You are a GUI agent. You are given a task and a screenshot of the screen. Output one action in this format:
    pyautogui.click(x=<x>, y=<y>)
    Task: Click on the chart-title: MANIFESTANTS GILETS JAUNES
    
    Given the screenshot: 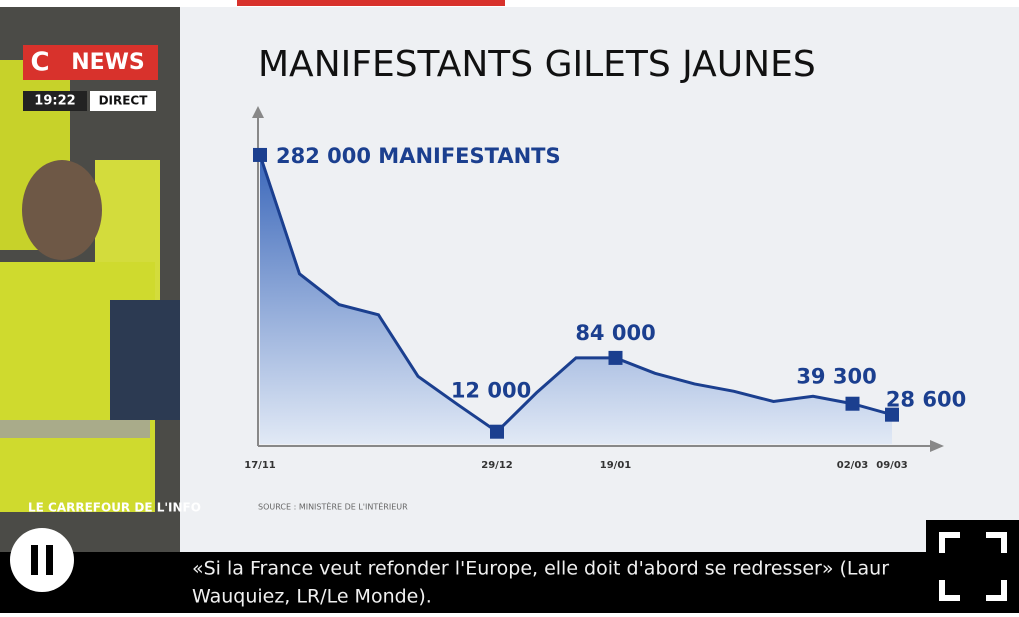 What is the action you would take?
    pyautogui.click(x=537, y=64)
    